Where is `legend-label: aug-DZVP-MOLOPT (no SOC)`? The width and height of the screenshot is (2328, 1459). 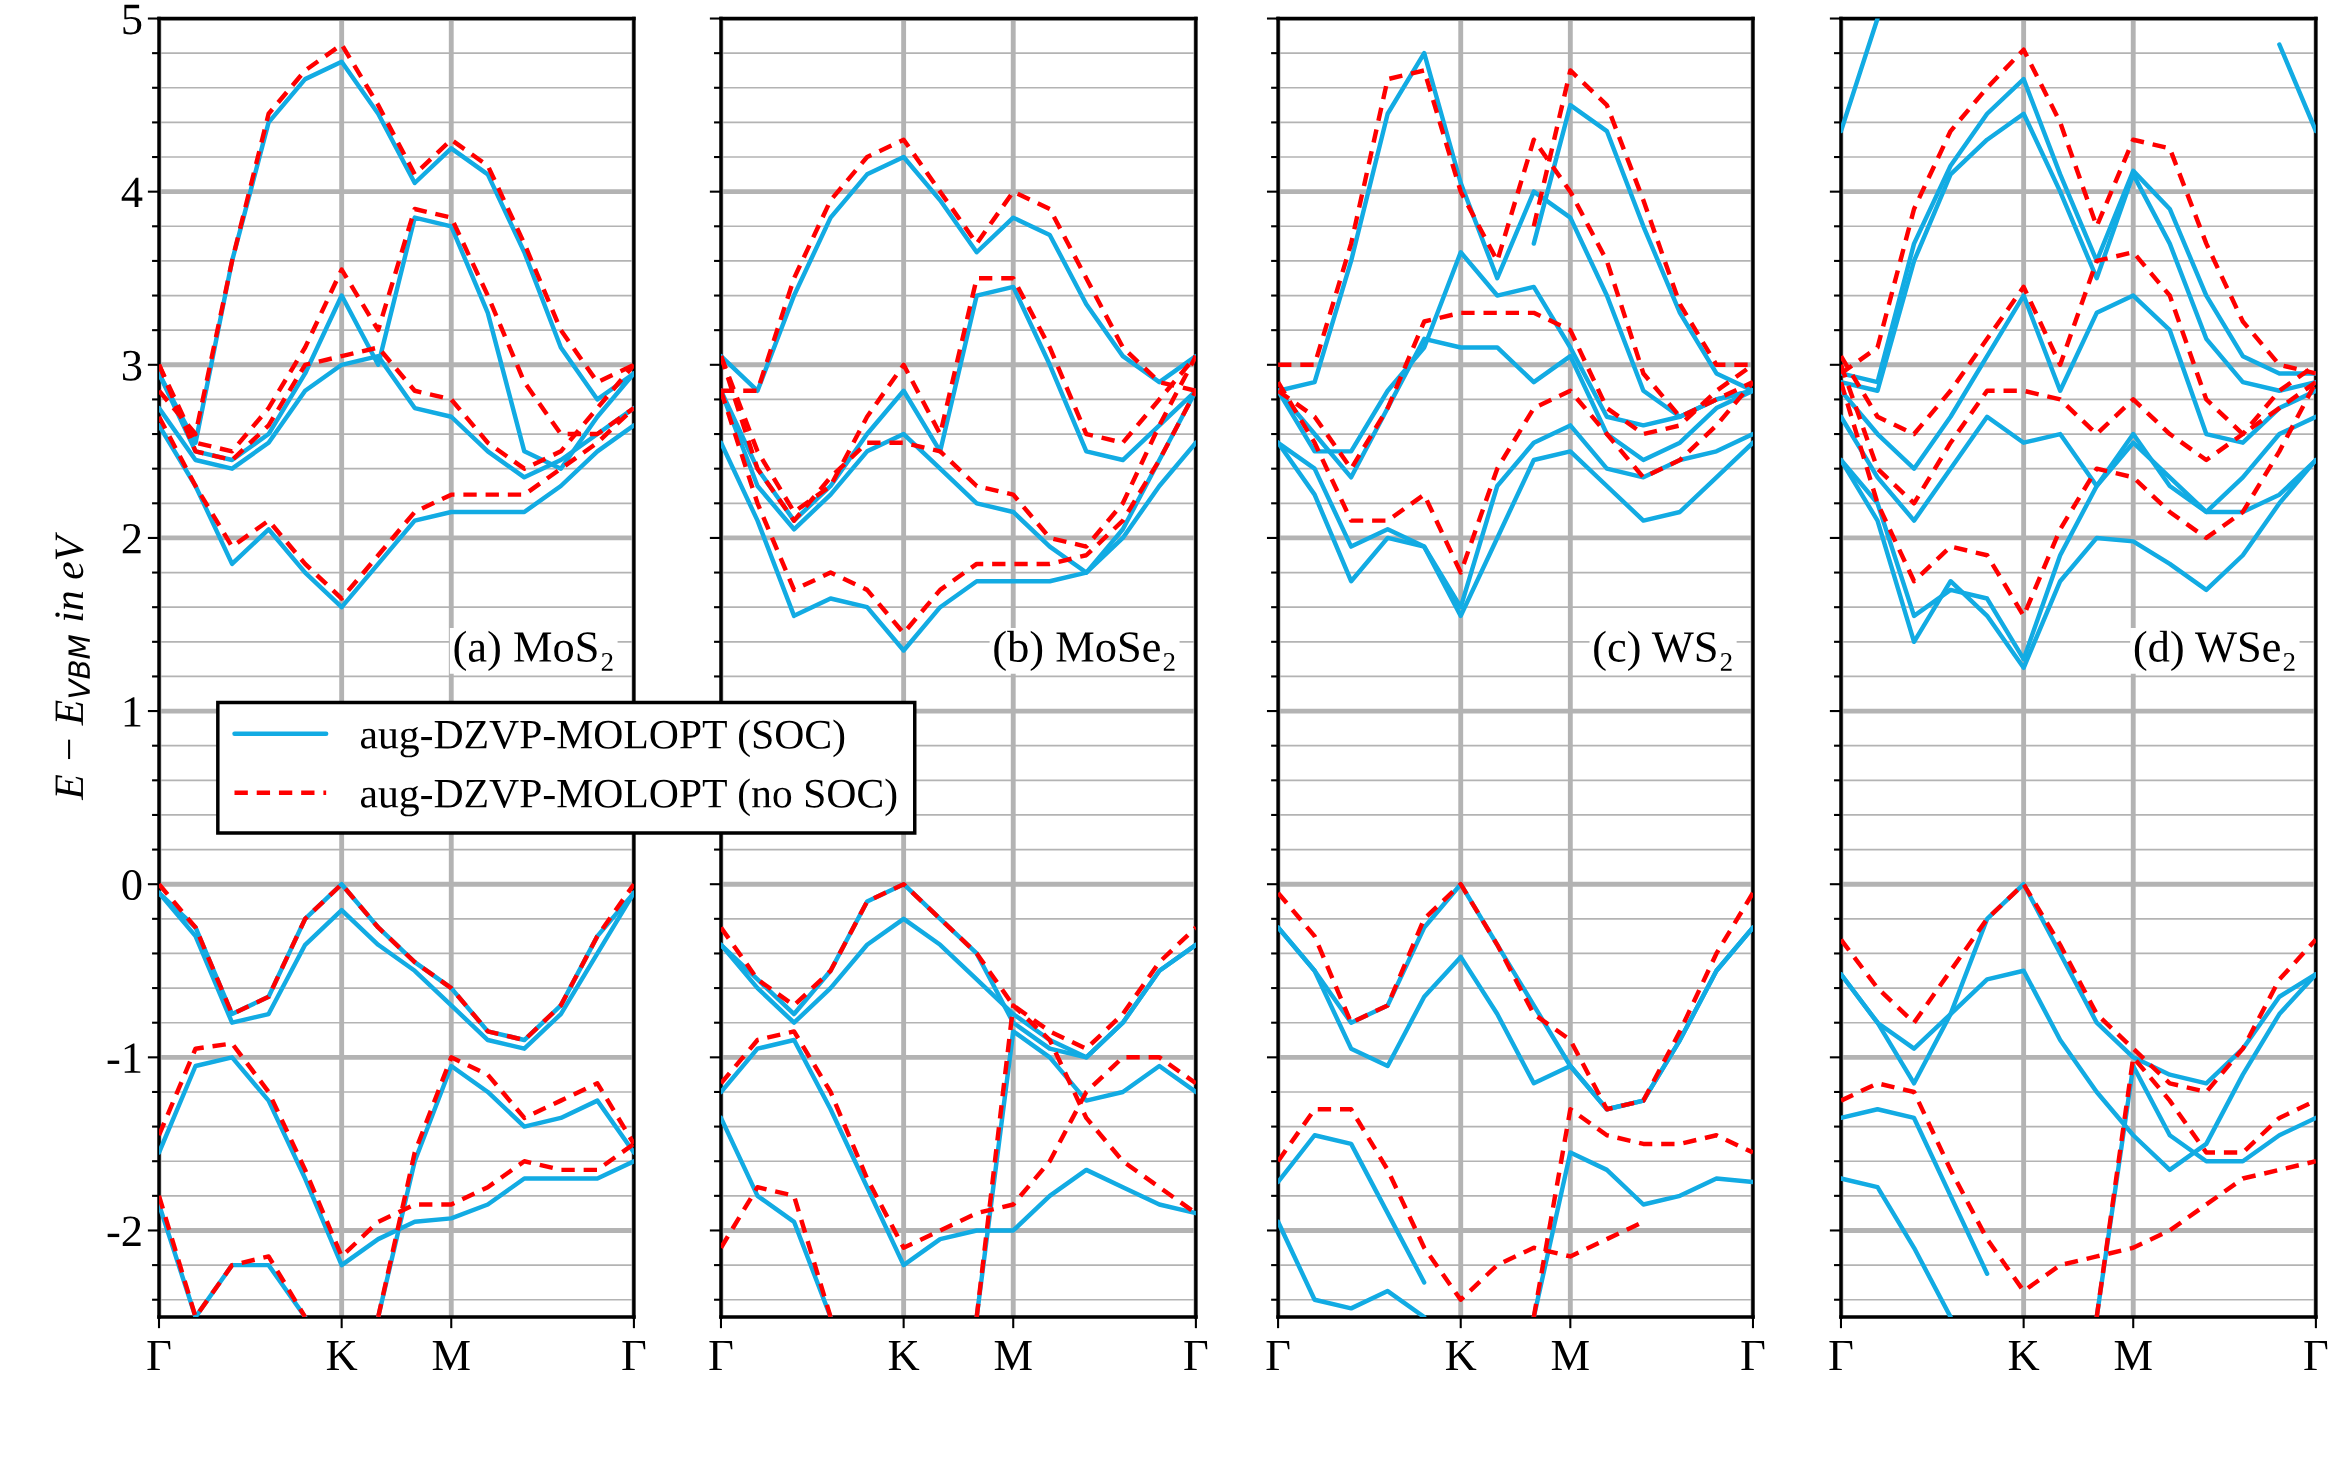 legend-label: aug-DZVP-MOLOPT (no SOC) is located at coordinates (628, 797).